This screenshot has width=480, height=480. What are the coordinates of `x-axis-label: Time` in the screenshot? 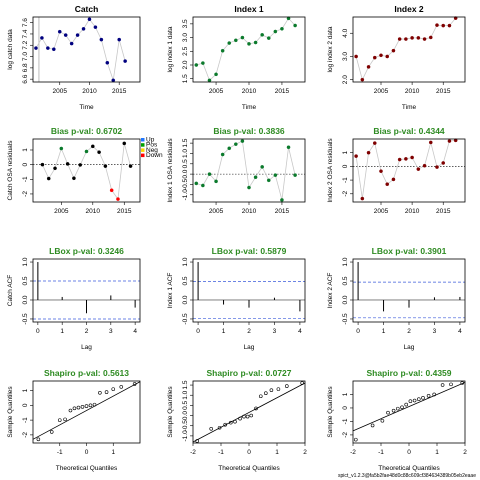 It's located at (409, 107).